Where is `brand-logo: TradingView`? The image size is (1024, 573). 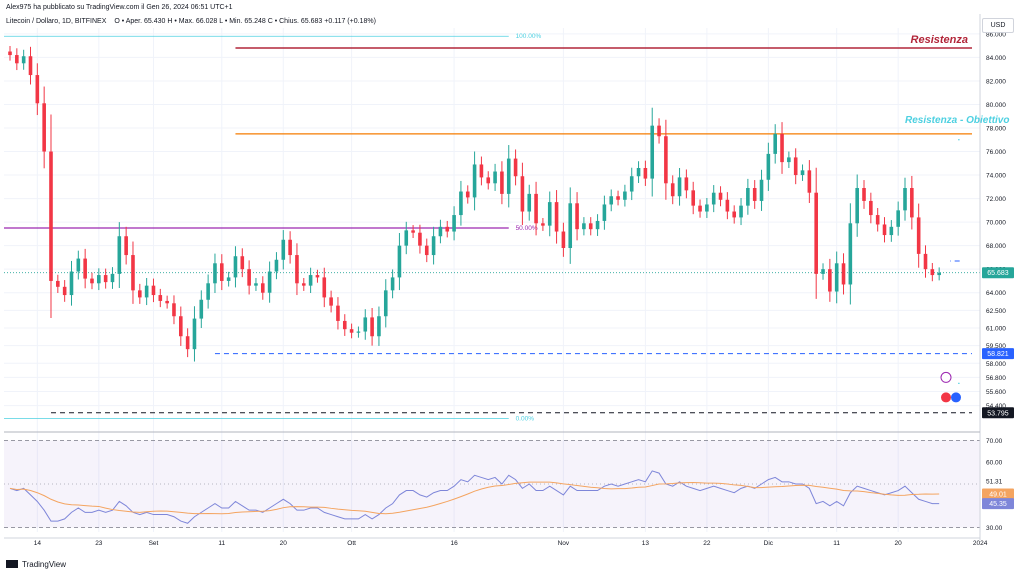 brand-logo: TradingView is located at coordinates (36, 564).